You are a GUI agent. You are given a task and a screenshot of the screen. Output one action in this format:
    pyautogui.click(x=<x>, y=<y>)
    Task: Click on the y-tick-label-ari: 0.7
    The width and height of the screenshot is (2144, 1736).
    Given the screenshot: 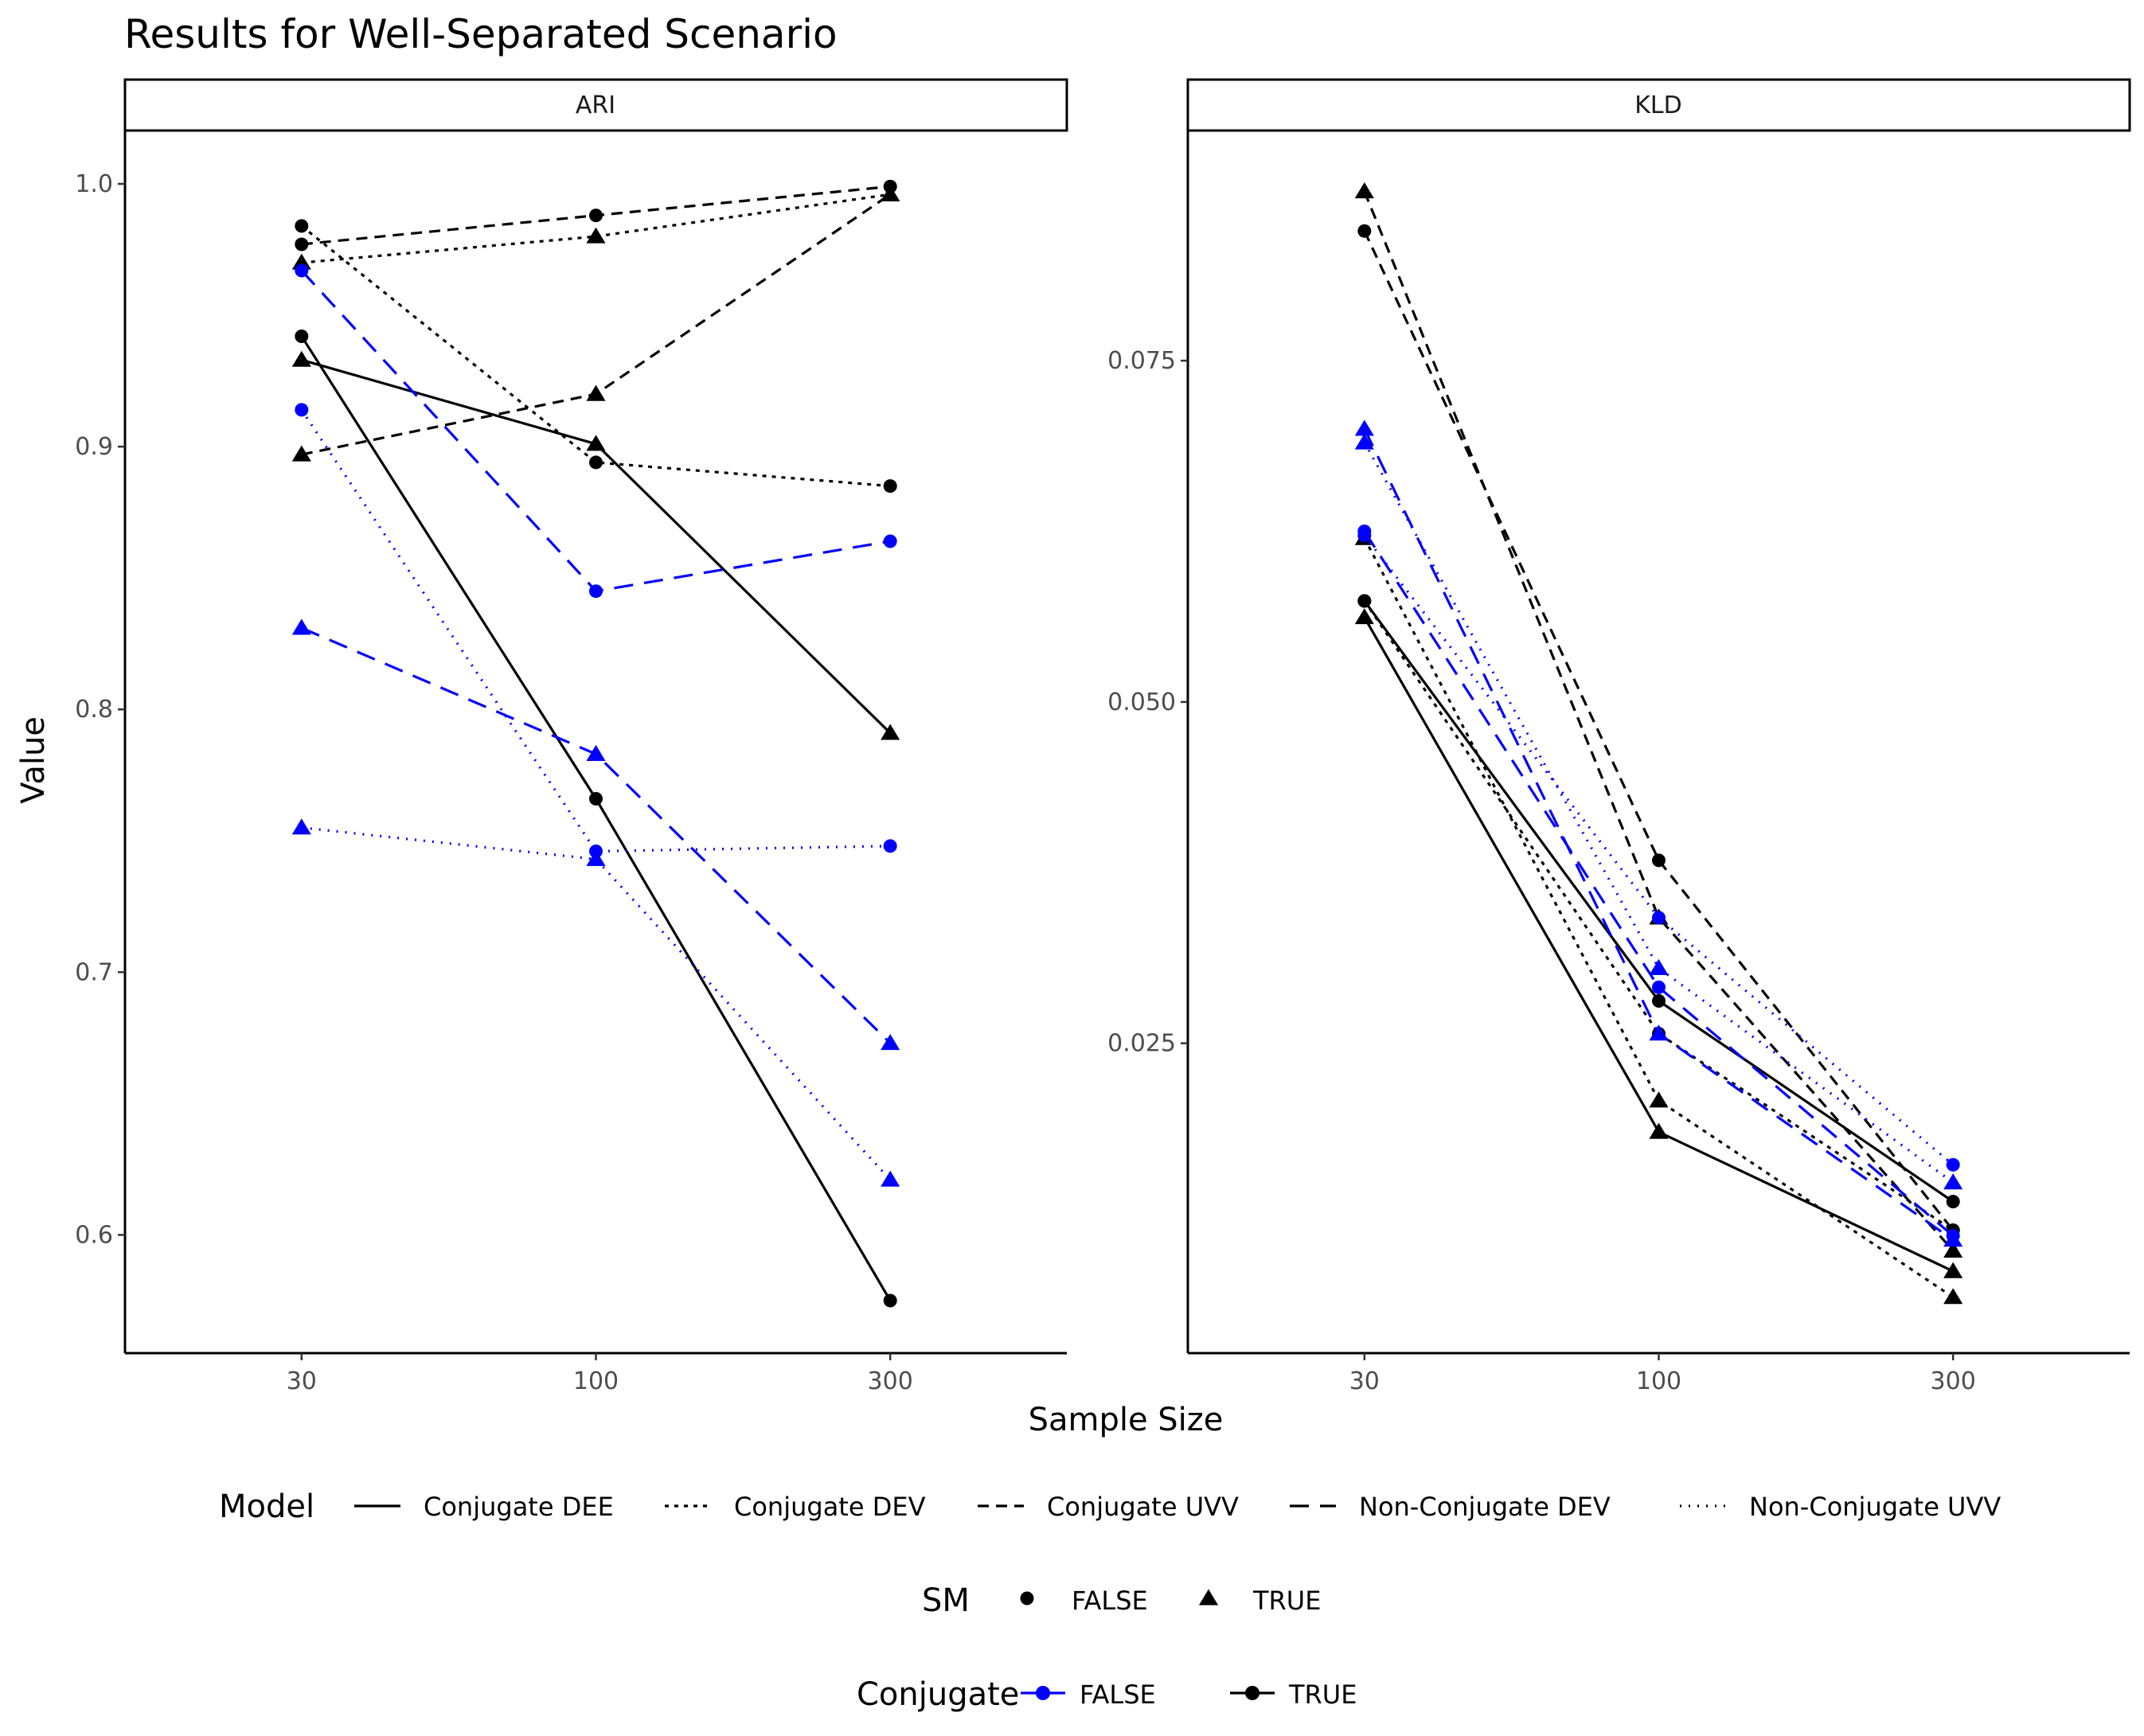 What is the action you would take?
    pyautogui.click(x=94, y=972)
    